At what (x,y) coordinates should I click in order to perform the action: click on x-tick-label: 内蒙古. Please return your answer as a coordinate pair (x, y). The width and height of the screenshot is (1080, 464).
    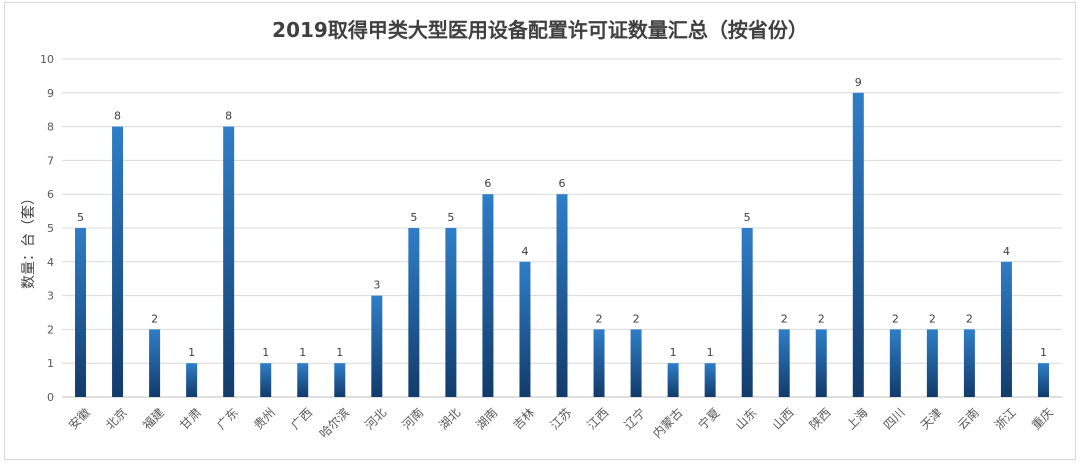
    Looking at the image, I should click on (667, 423).